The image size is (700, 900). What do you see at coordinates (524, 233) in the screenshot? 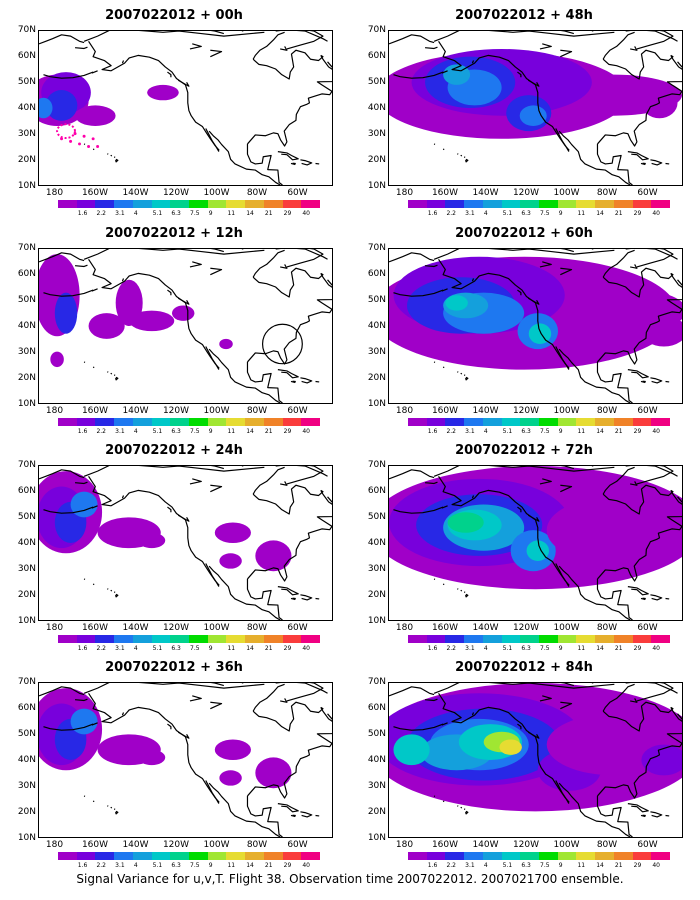
I see `panel-title: 2007022012 + 60h` at bounding box center [524, 233].